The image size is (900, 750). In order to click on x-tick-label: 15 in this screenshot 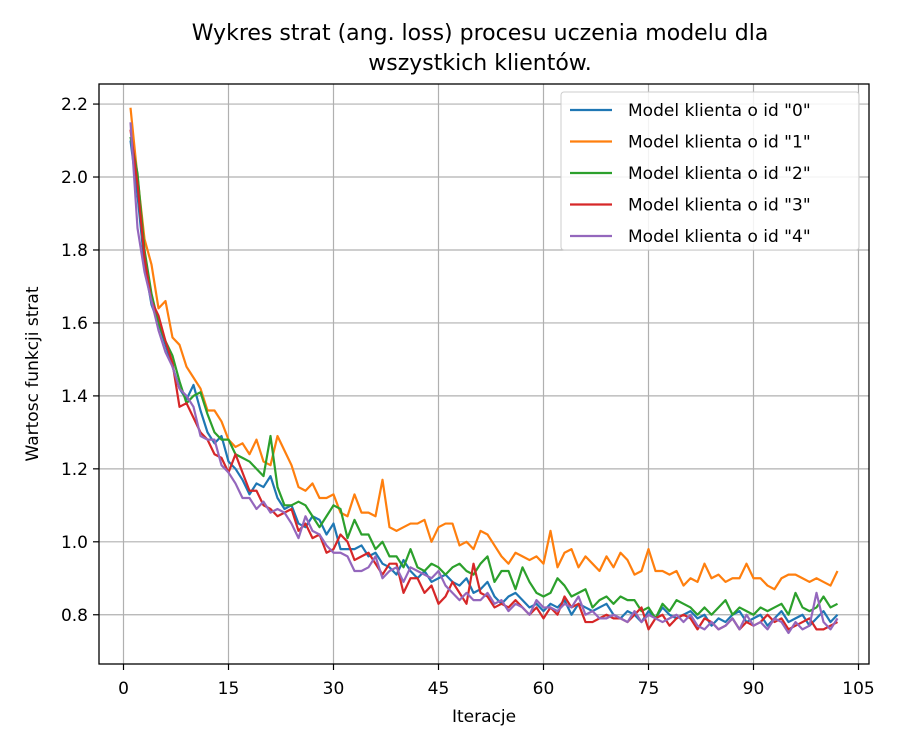, I will do `click(229, 689)`.